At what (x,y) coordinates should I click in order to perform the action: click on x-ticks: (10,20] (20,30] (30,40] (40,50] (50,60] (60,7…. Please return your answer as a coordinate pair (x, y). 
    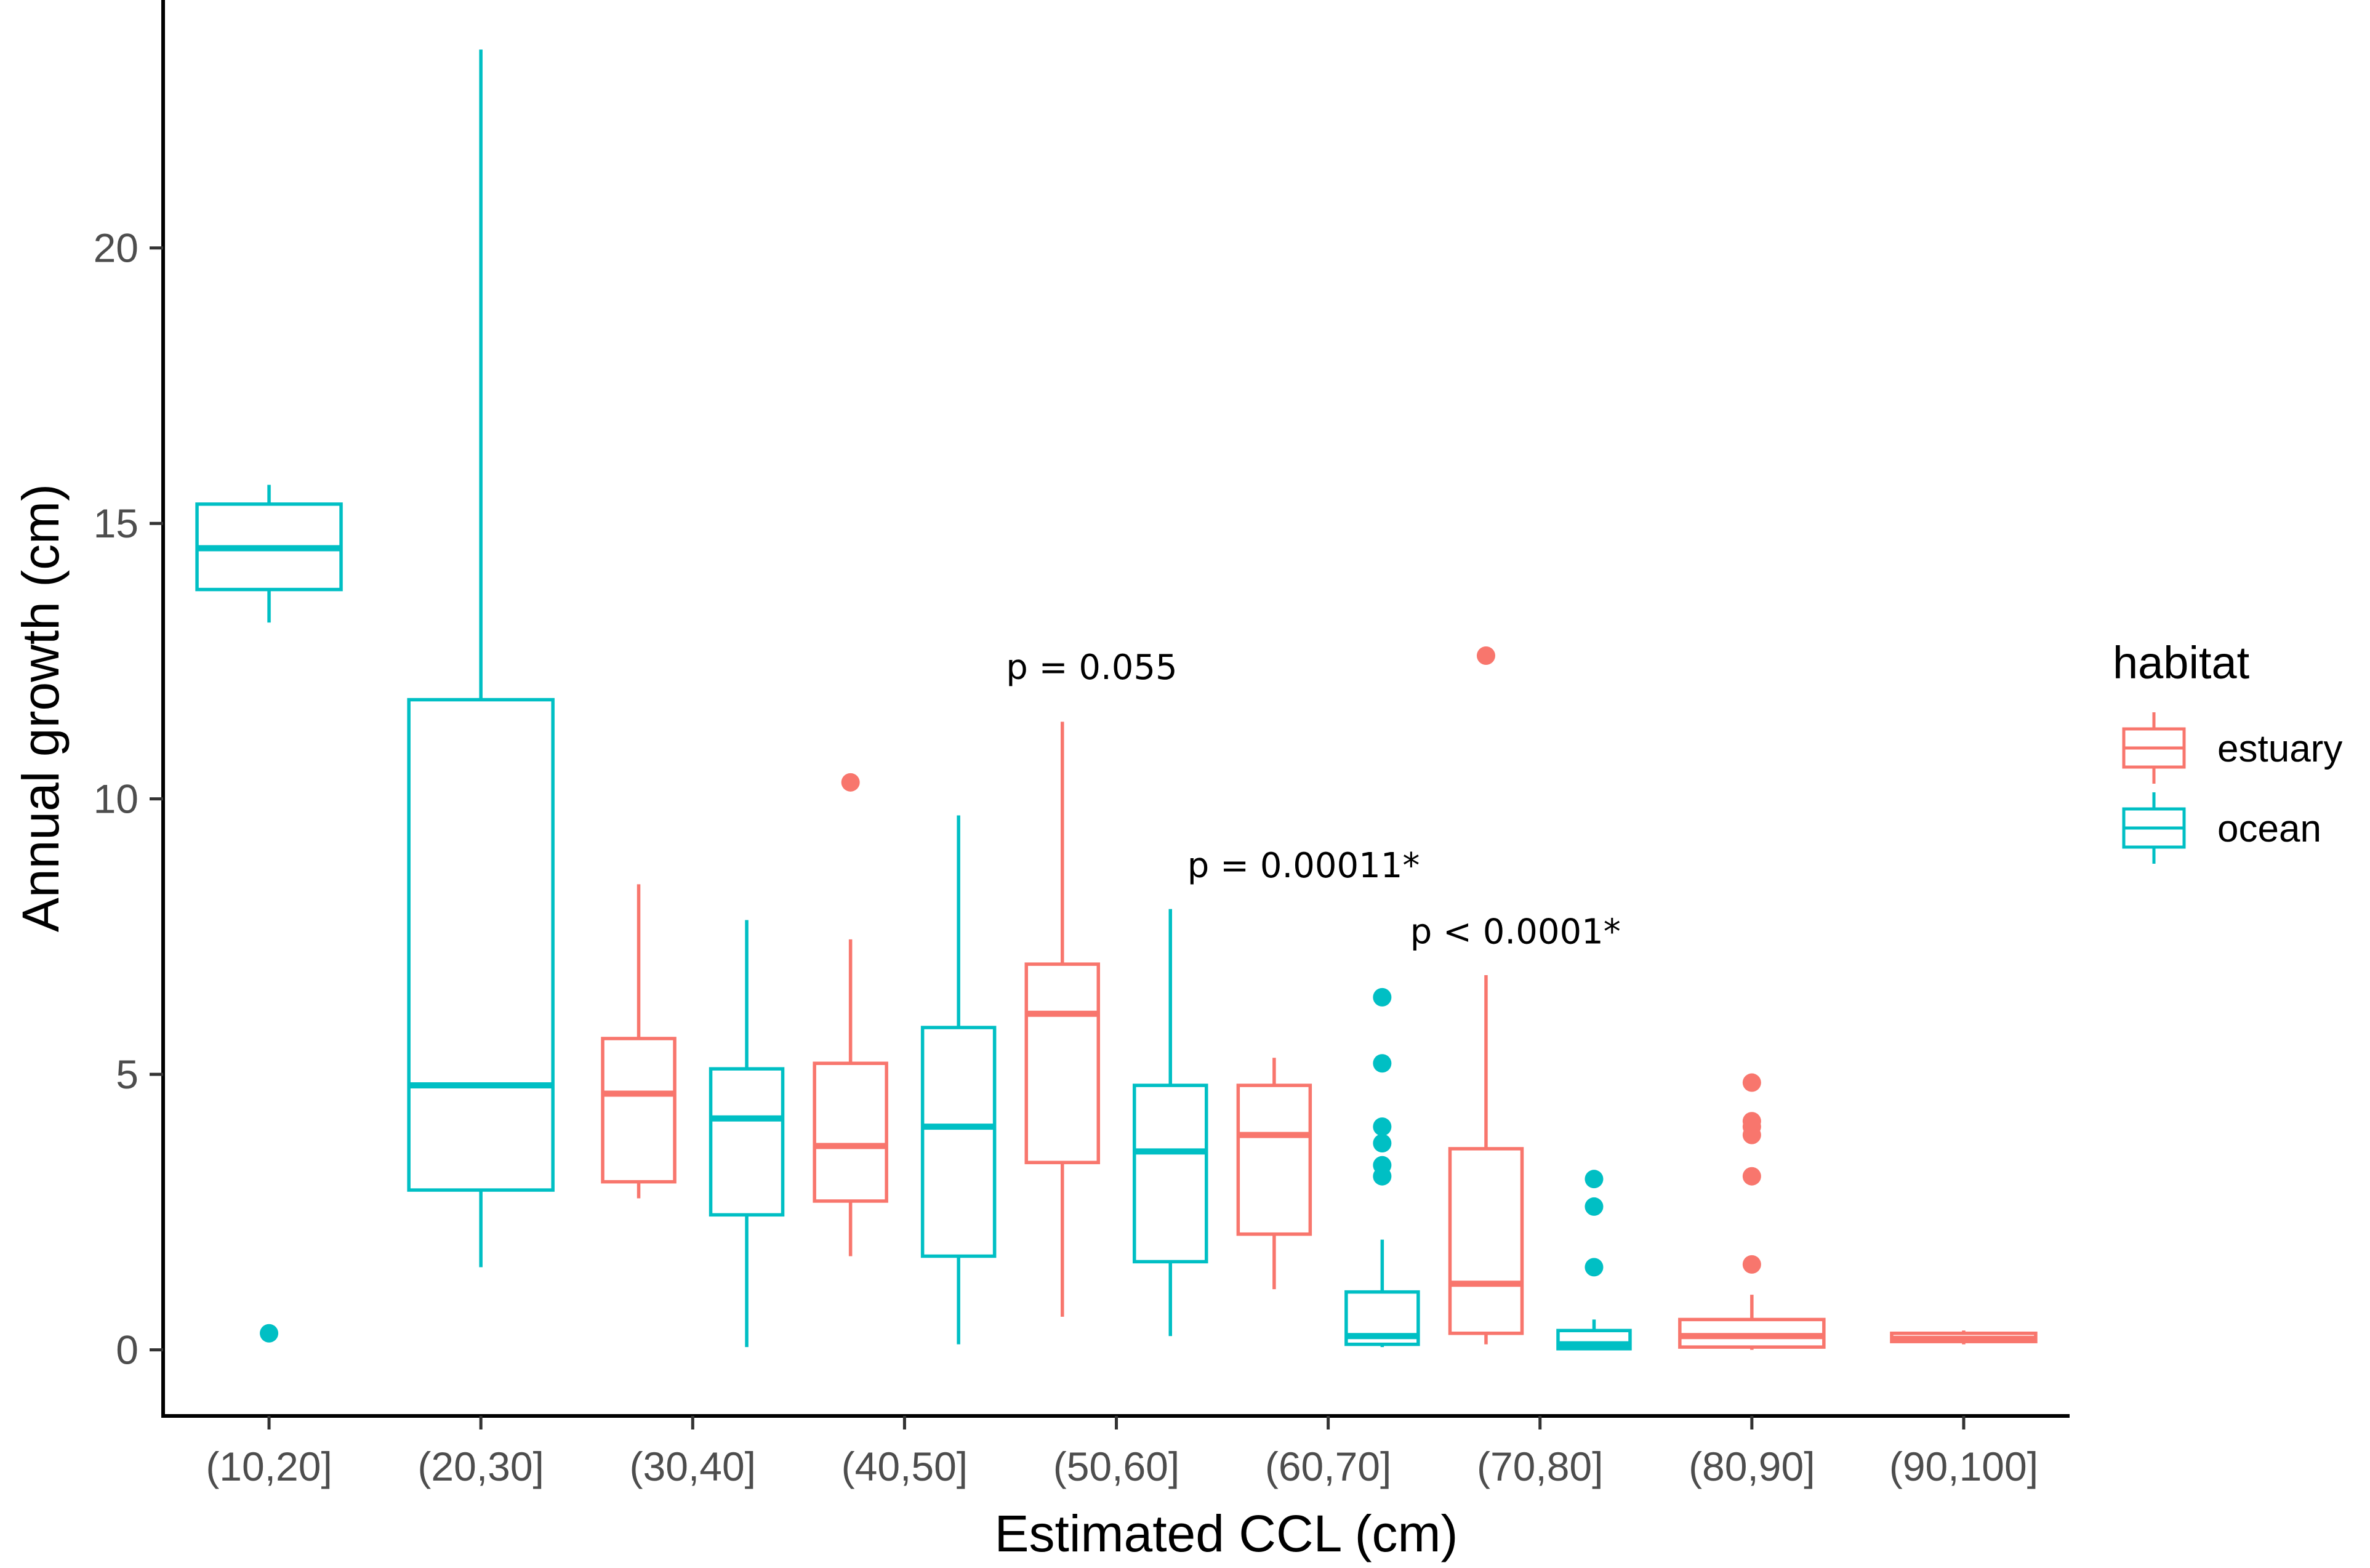
    Looking at the image, I should click on (1122, 1452).